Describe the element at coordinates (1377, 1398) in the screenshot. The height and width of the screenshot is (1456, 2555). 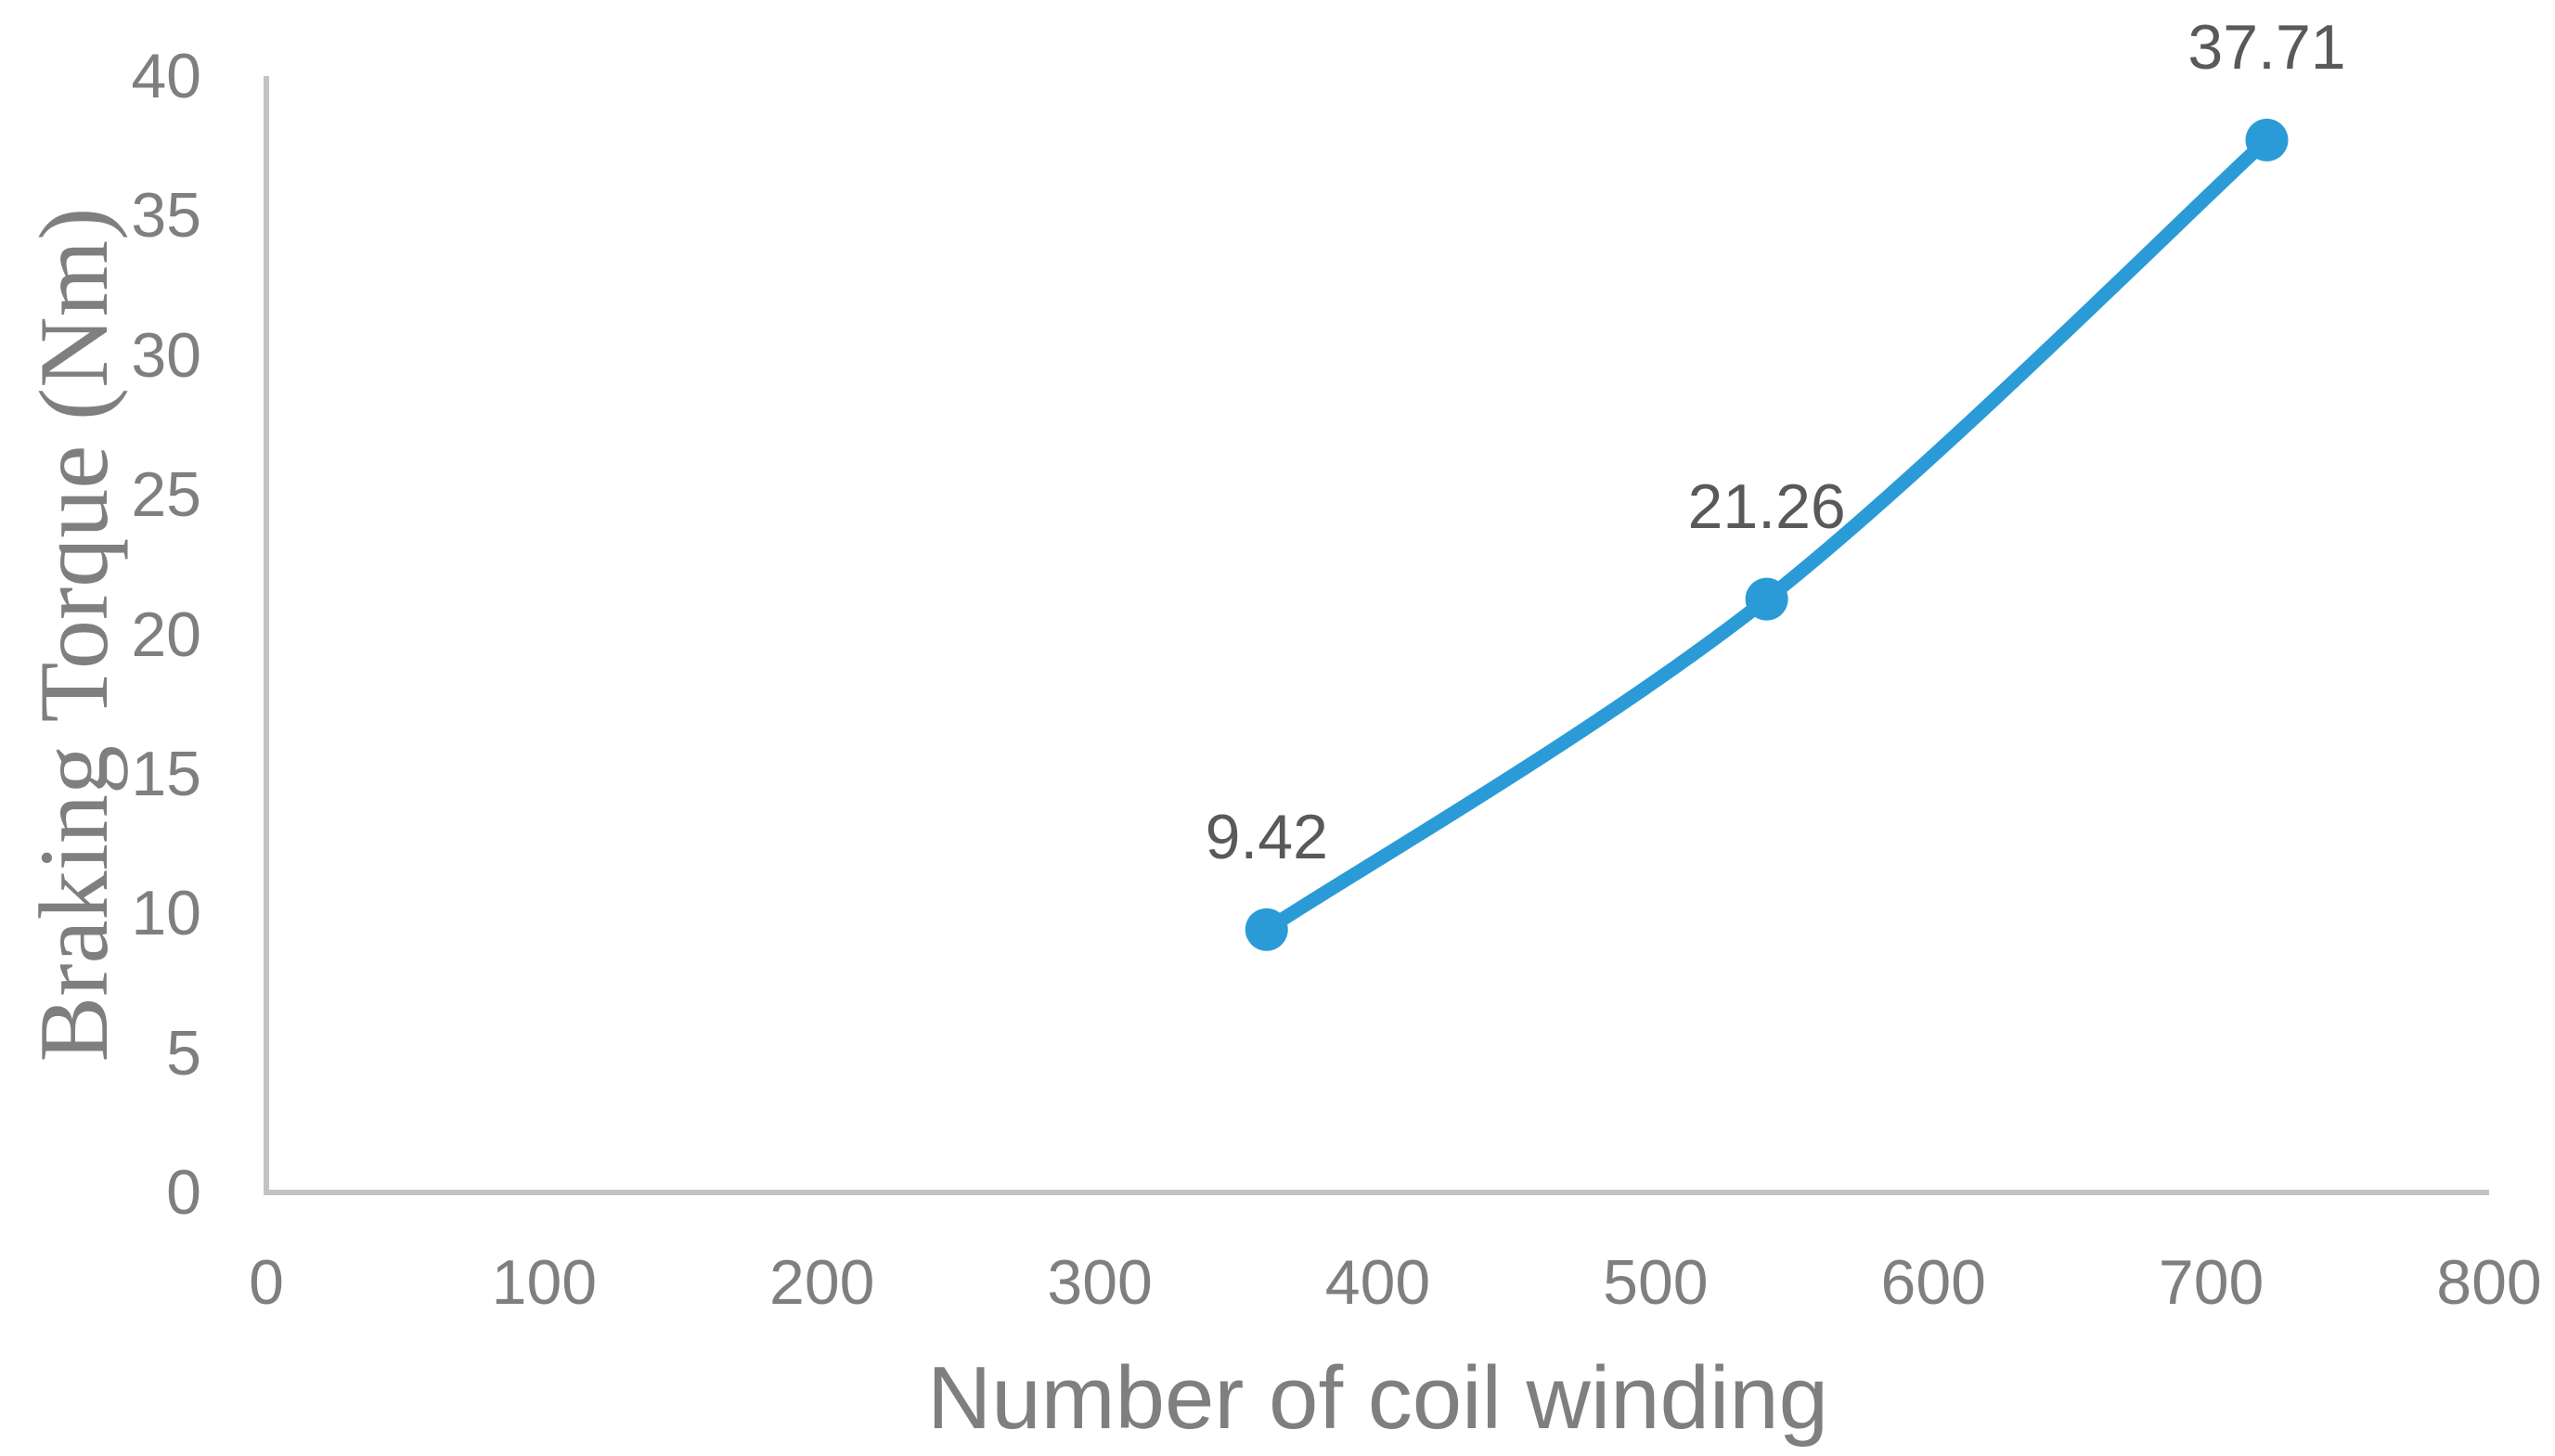
I see `x-axis-title: Number of coil winding` at that location.